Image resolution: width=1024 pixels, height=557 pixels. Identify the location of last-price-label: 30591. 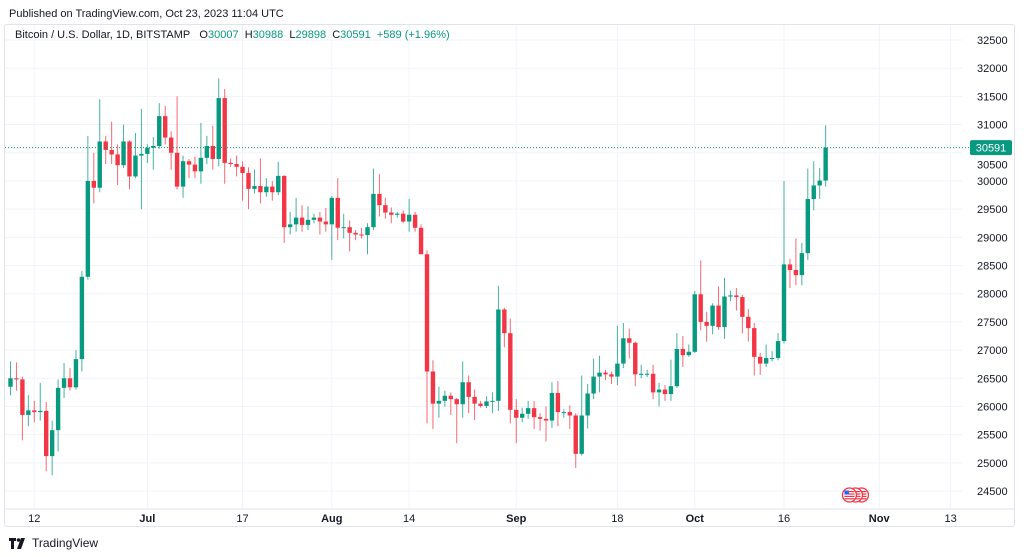
(991, 149).